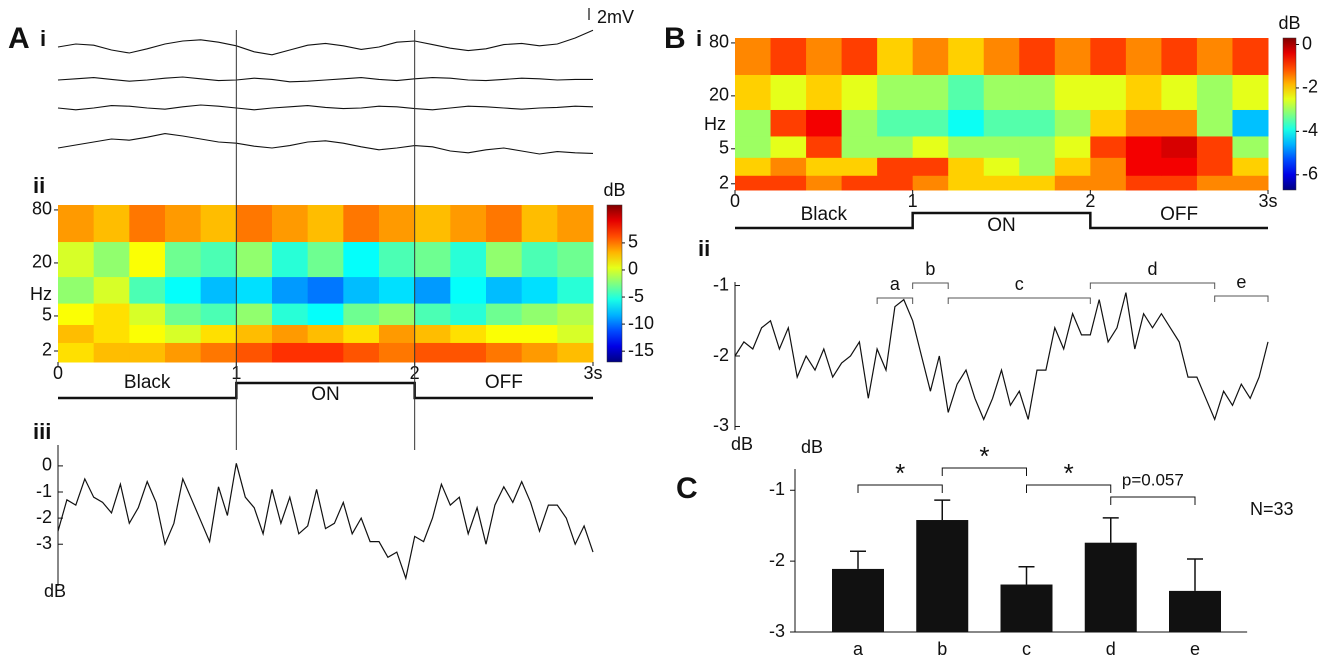 The image size is (1342, 663). I want to click on panel-label: B, so click(675, 38).